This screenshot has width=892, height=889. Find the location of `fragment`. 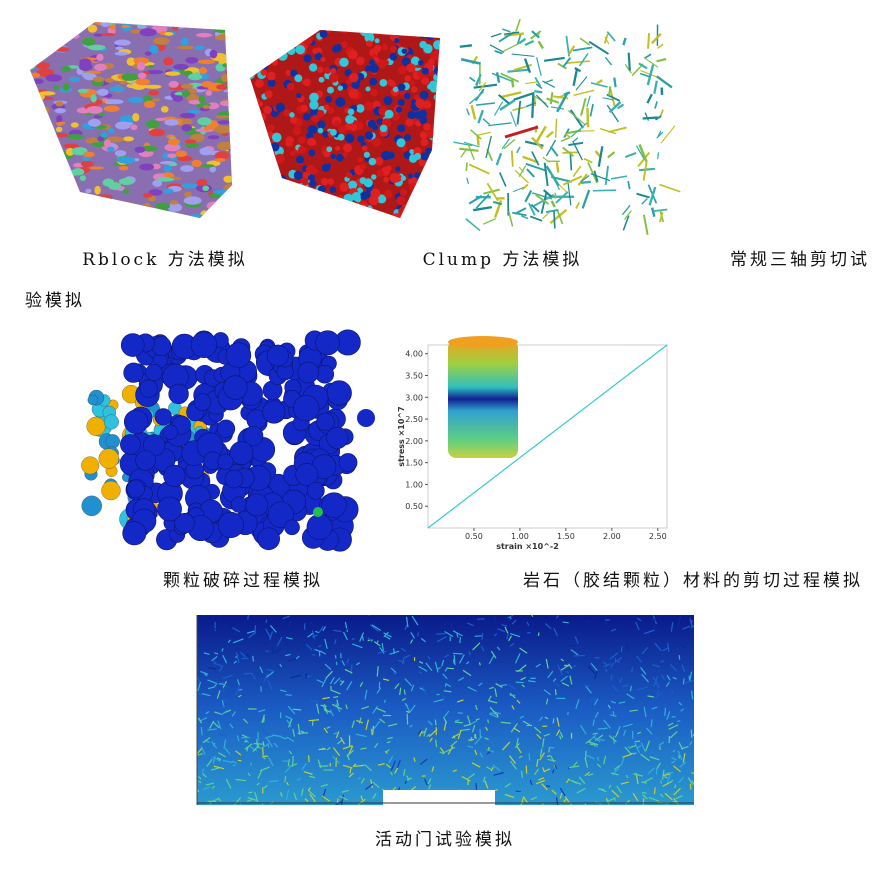

fragment is located at coordinates (96, 426).